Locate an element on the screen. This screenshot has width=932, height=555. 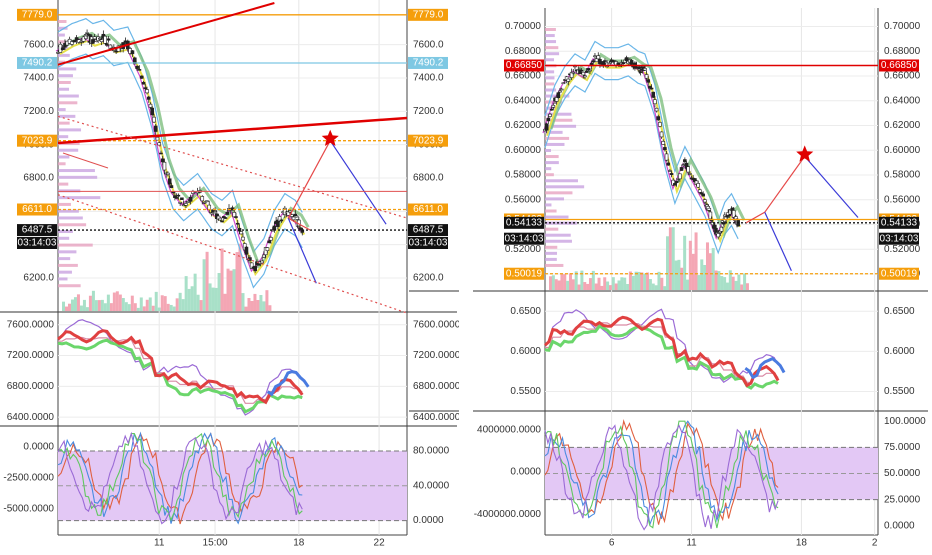
price-tick-left: 7600.0 is located at coordinates (38, 44).